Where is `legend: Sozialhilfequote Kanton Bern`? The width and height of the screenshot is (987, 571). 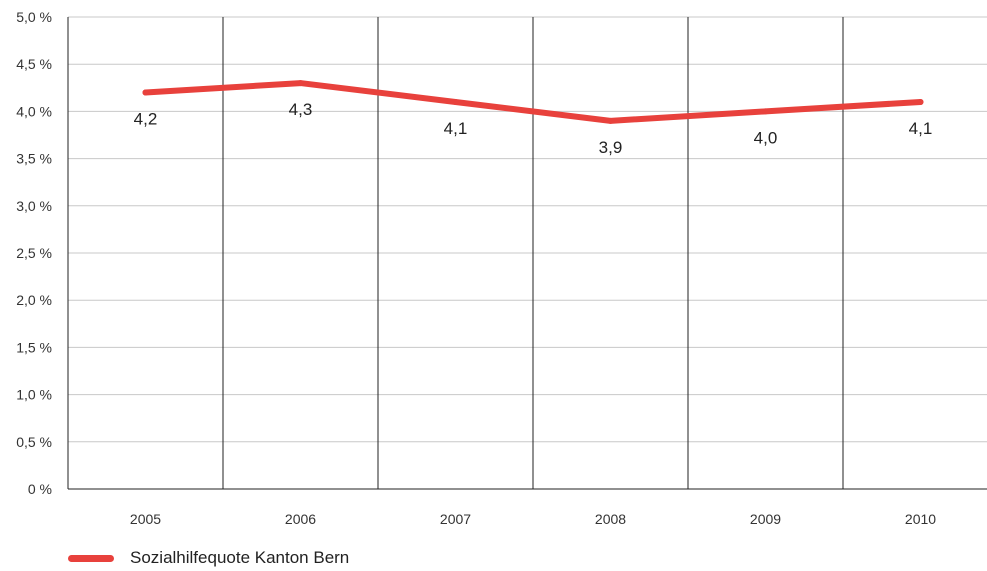 legend: Sozialhilfequote Kanton Bern is located at coordinates (208, 558).